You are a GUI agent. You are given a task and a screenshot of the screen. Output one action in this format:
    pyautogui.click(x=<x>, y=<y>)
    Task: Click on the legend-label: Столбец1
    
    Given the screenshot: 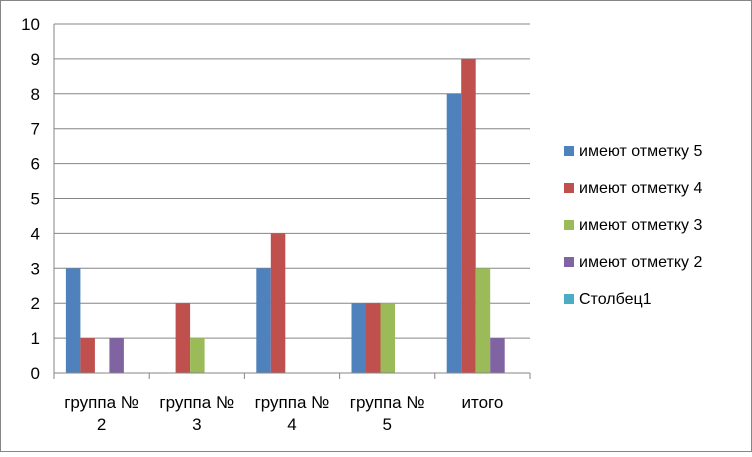 What is the action you would take?
    pyautogui.click(x=615, y=299)
    